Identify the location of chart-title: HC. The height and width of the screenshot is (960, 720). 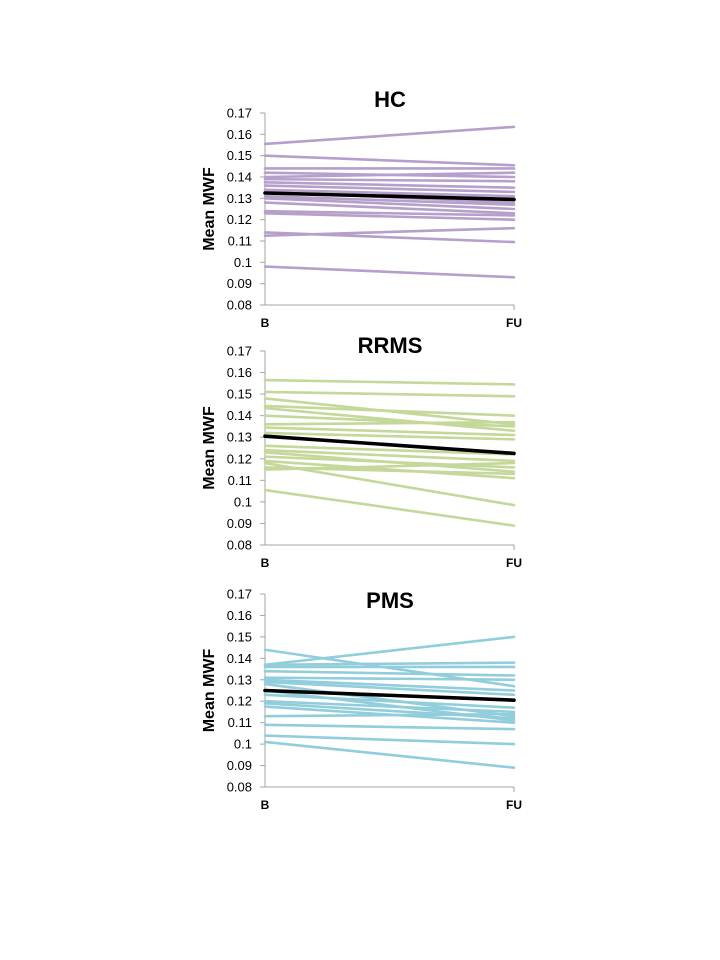
(390, 99).